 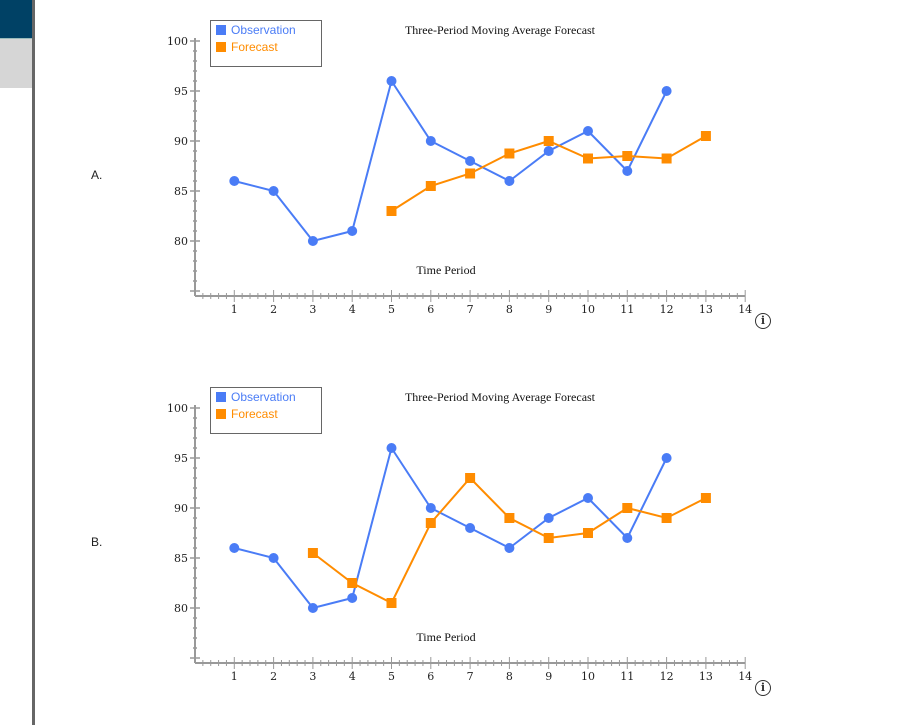 I want to click on legend-item: Forecast, so click(x=266, y=414).